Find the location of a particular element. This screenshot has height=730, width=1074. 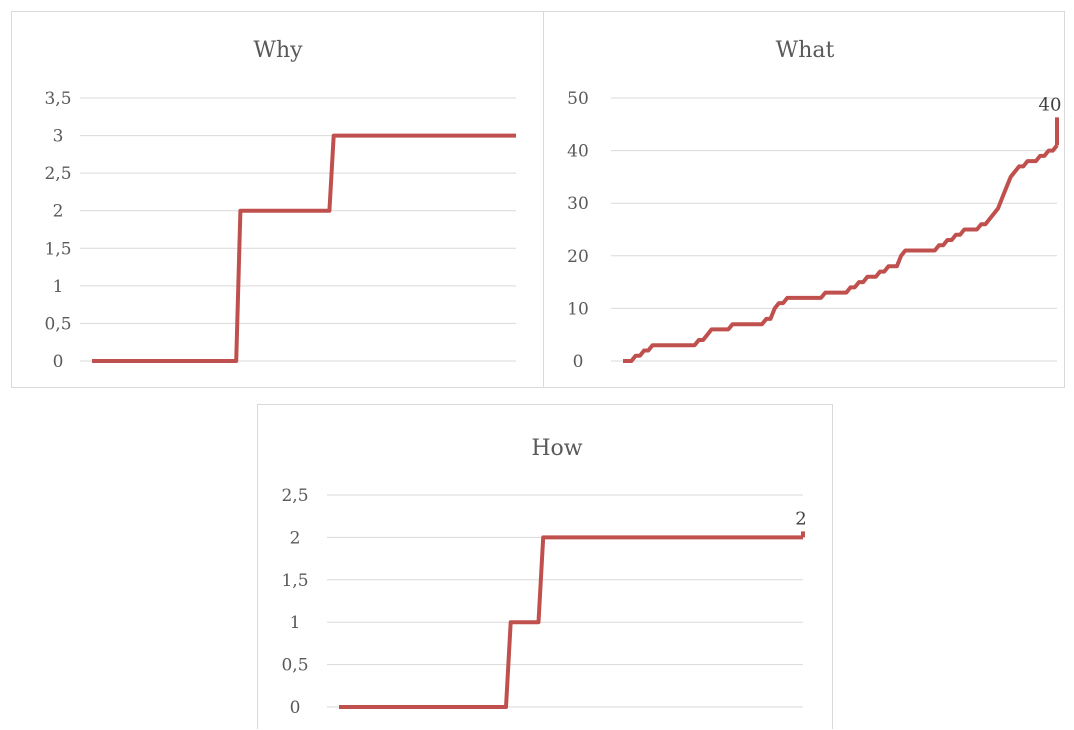

y-tick-label-how: 0,5 is located at coordinates (294, 666).